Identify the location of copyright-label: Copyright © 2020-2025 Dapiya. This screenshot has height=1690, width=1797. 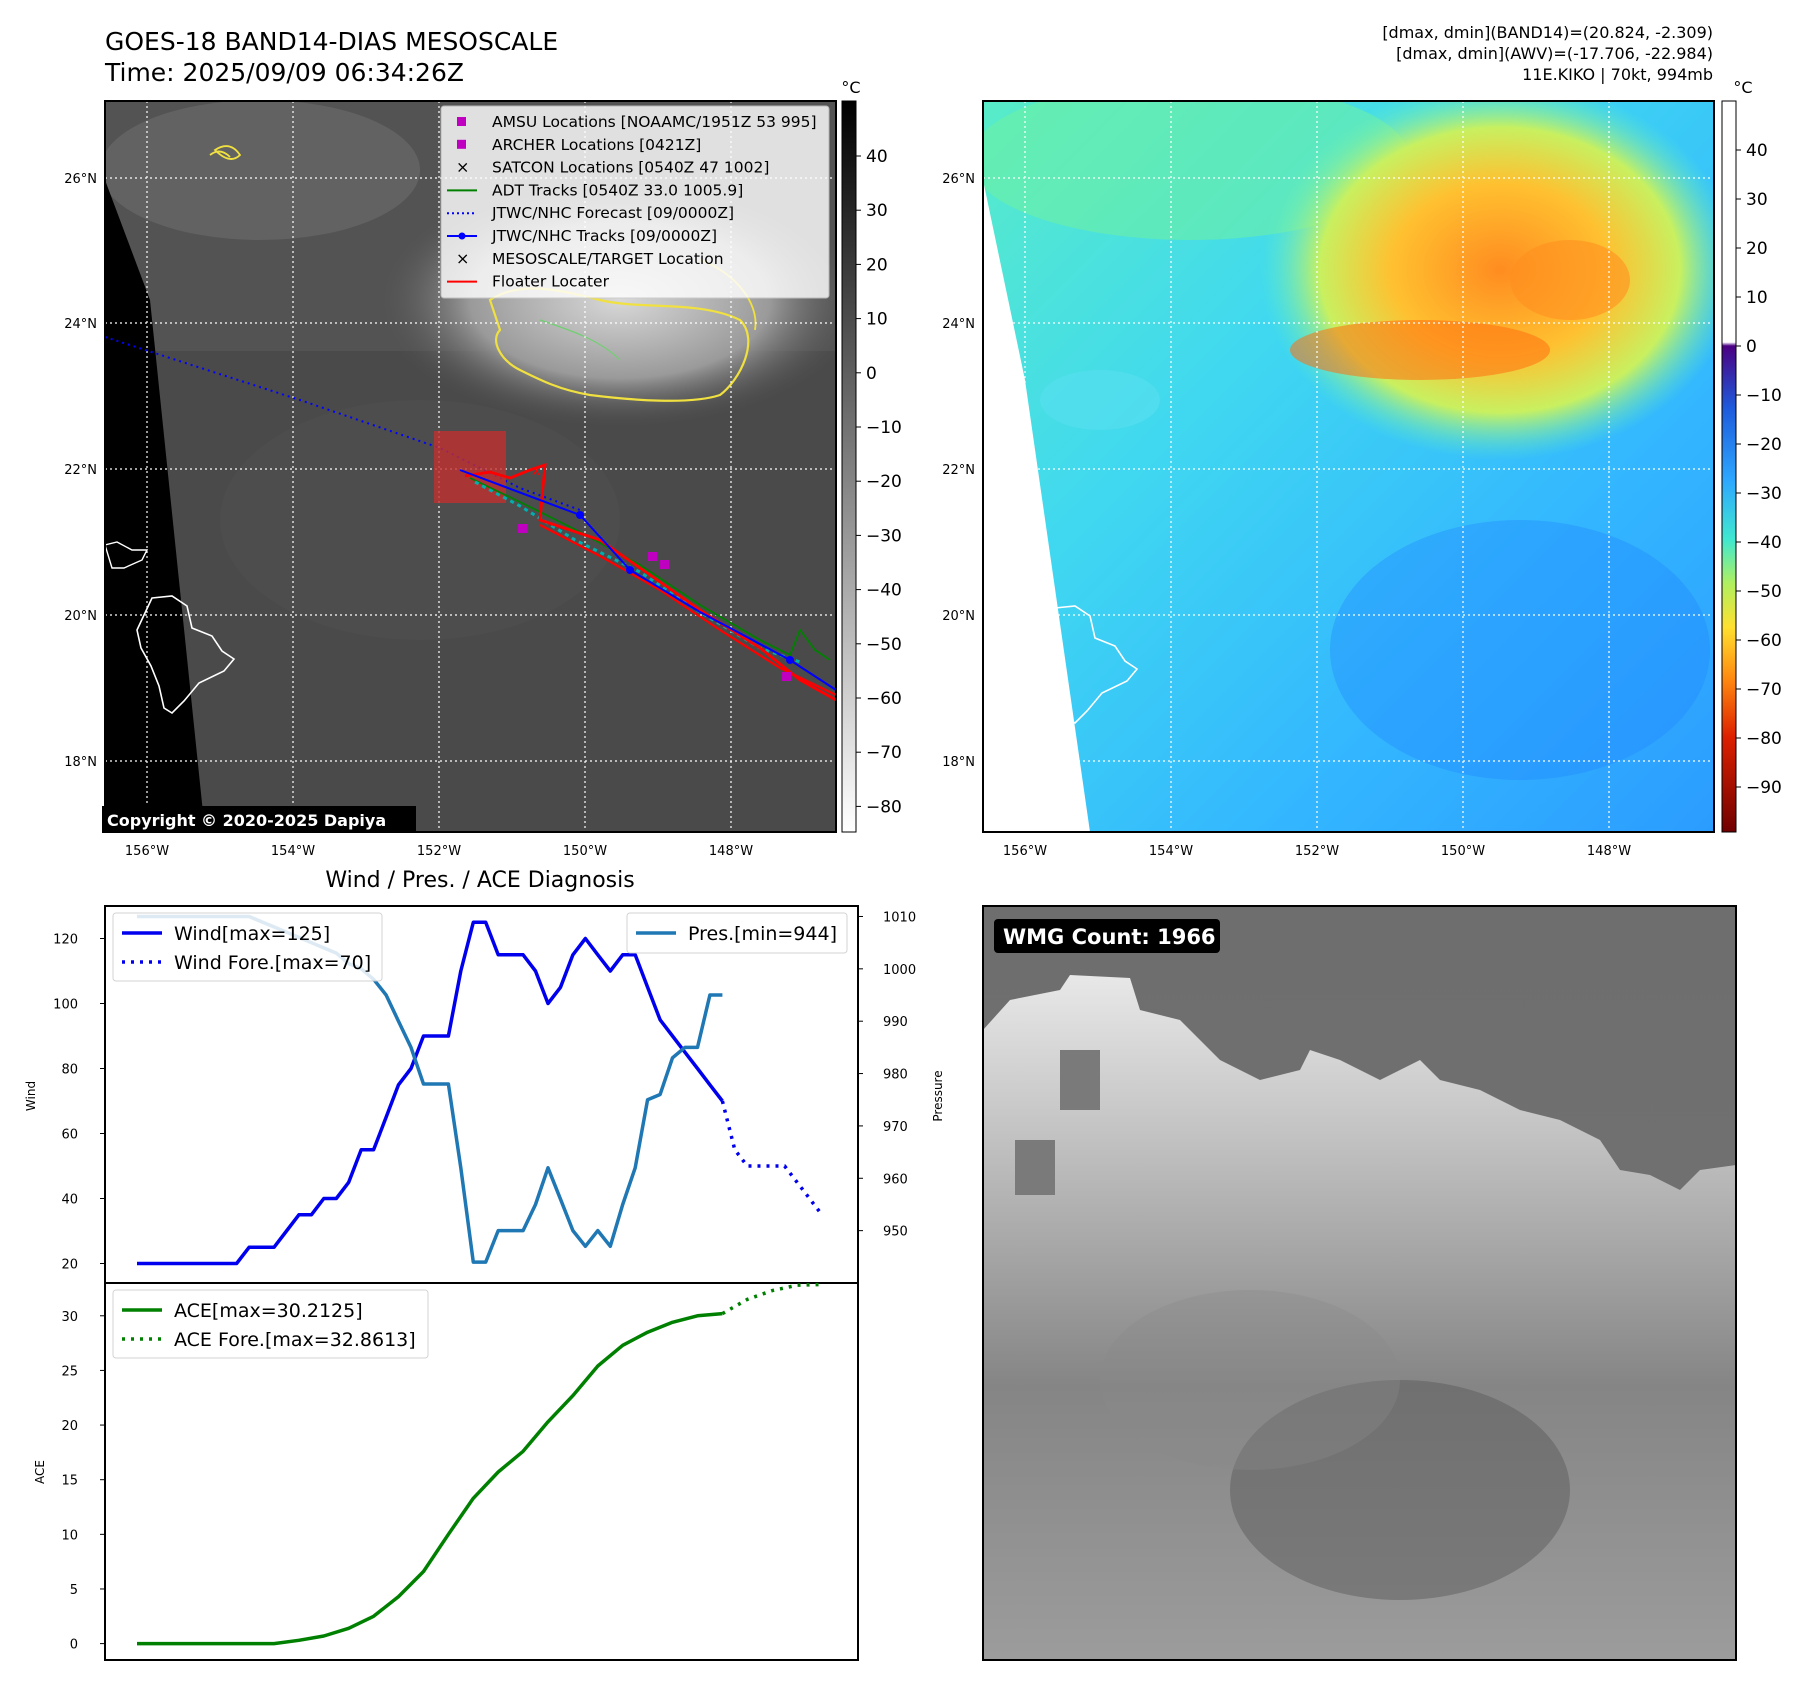
(246, 820).